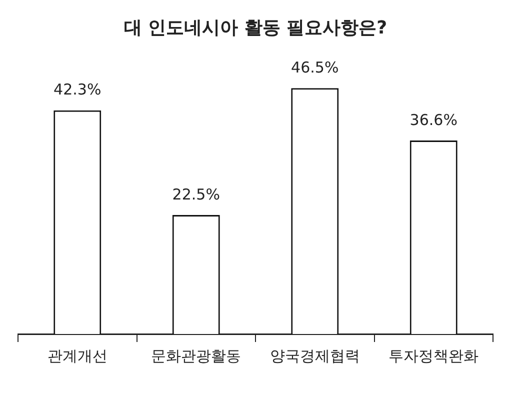 This screenshot has height=400, width=511. Describe the element at coordinates (315, 67) in the screenshot. I see `data-label: 46.5%` at that location.